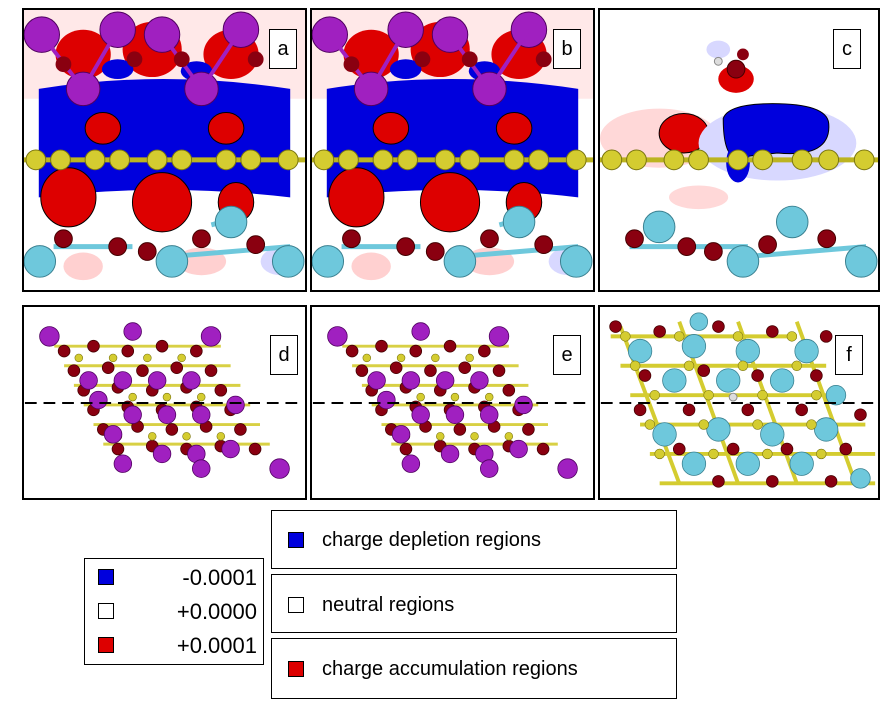 The height and width of the screenshot is (704, 883). What do you see at coordinates (216, 611) in the screenshot?
I see `scale-value-zero: +0.0000` at bounding box center [216, 611].